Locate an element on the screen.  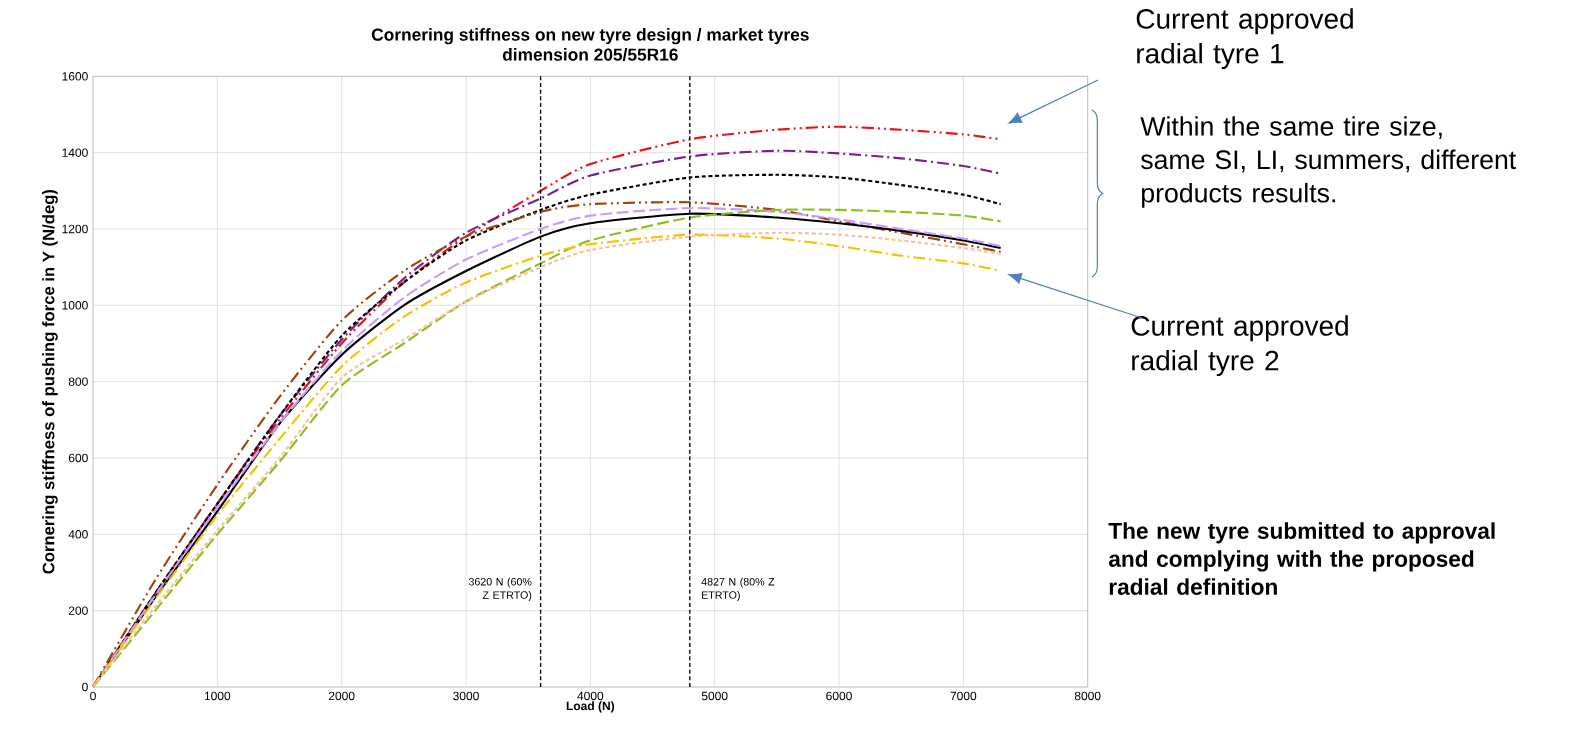
text: Within the same tire size, same SI, LI, summers, different products results. is located at coordinates (1328, 162).